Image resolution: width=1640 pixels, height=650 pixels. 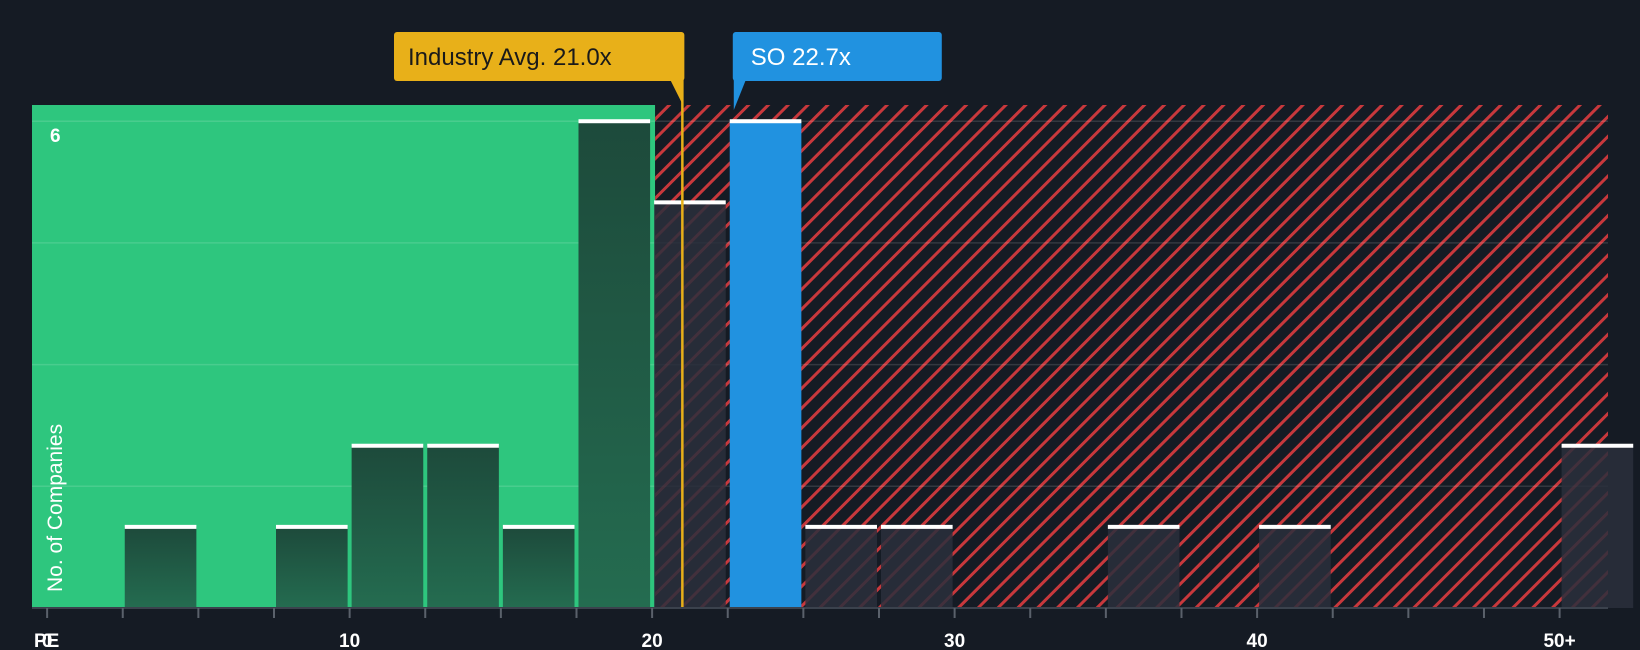 I want to click on x-tick-label: 50+, so click(x=1559, y=640).